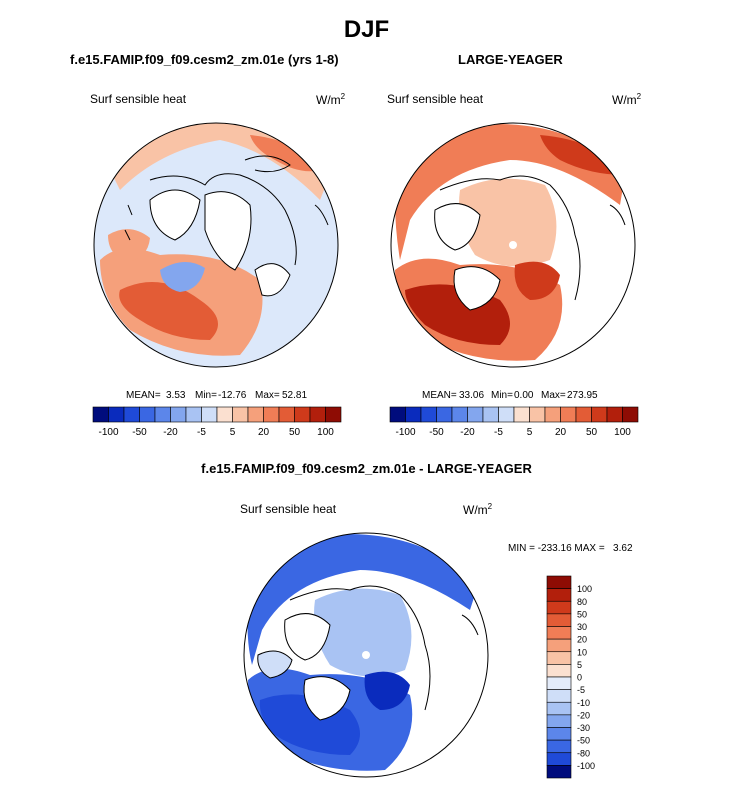 The width and height of the screenshot is (733, 788). I want to click on map1-outline, so click(216, 245).